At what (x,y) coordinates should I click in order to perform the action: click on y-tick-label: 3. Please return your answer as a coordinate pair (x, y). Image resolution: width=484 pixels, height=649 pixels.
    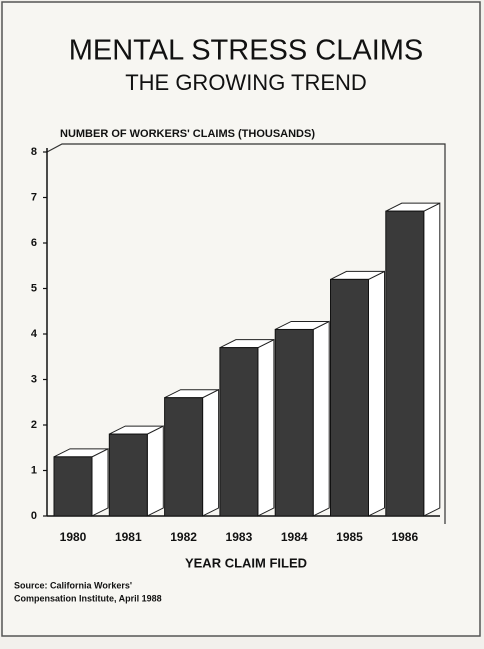
    Looking at the image, I should click on (34, 379).